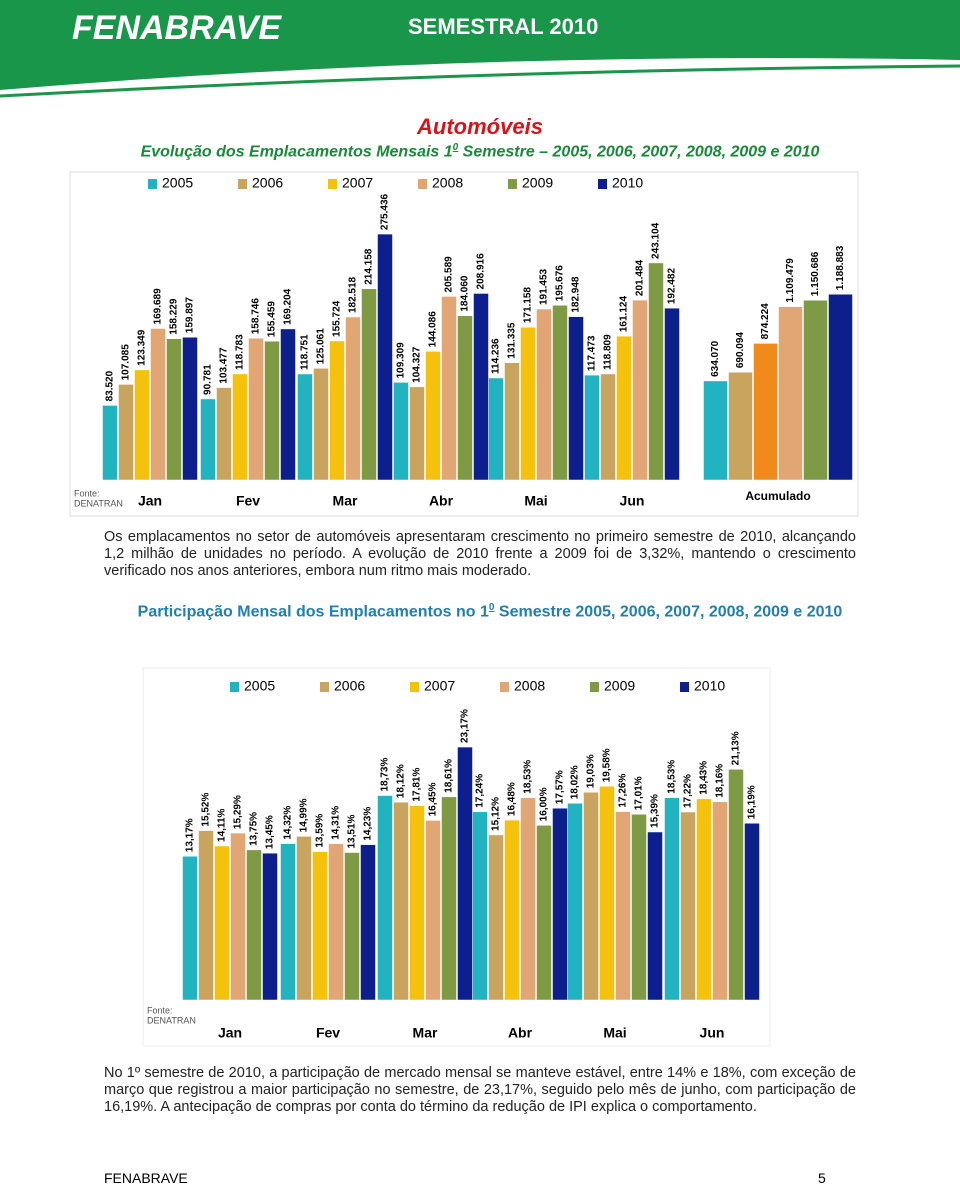  What do you see at coordinates (575, 782) in the screenshot?
I see `value-label: 18,02%` at bounding box center [575, 782].